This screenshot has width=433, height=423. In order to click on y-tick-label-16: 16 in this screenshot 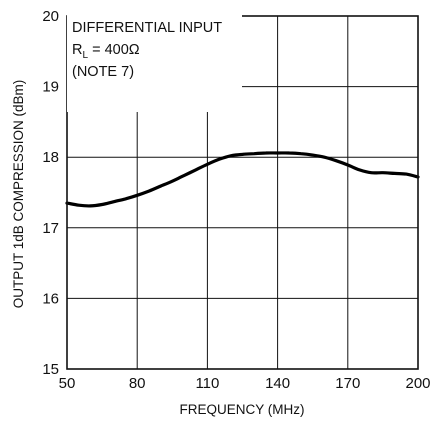, I will do `click(50, 298)`.